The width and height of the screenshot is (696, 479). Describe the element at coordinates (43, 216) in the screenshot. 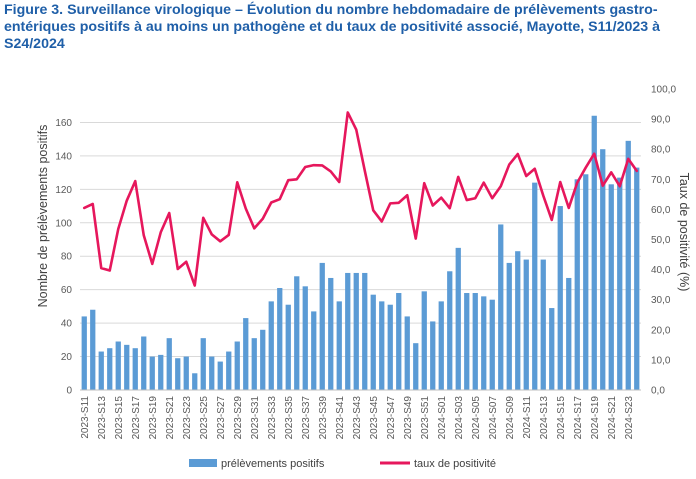

I see `y-axis-title: Nombre de prélèvements positifs` at that location.